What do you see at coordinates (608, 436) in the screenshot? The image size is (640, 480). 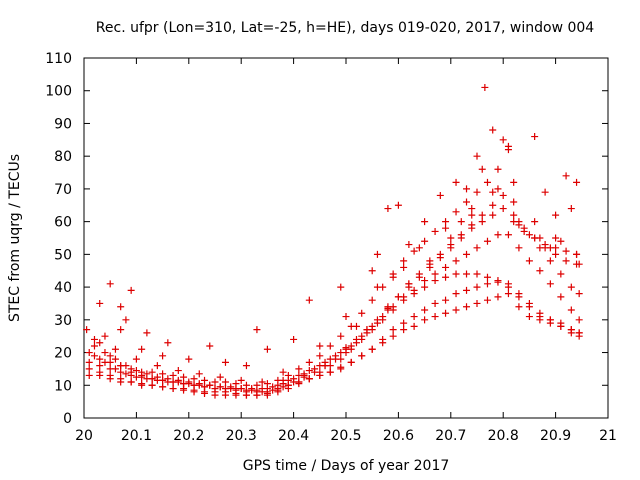 I see `x-tick-label: 21` at bounding box center [608, 436].